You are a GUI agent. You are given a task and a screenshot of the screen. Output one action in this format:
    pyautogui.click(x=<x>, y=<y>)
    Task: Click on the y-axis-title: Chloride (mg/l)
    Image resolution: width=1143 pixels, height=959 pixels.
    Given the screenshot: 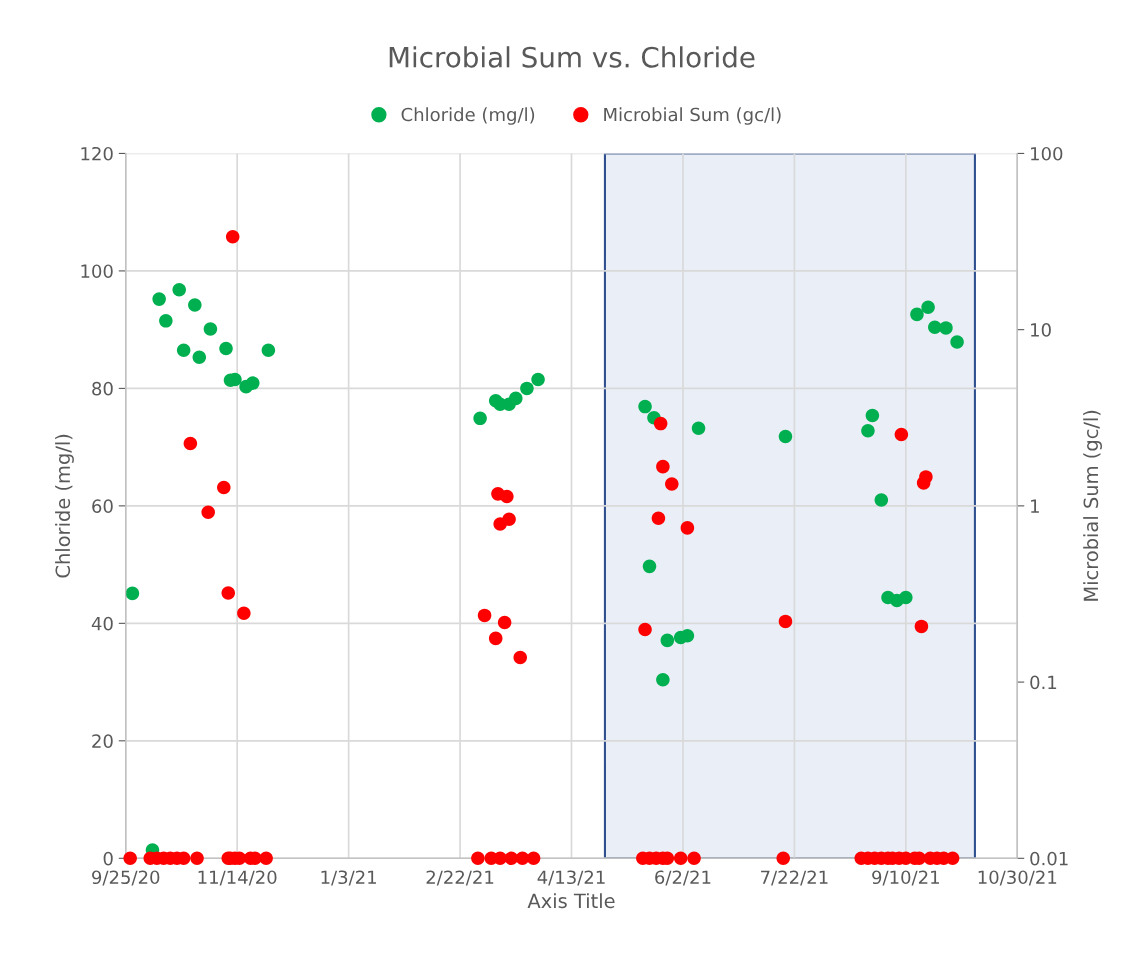 What is the action you would take?
    pyautogui.click(x=64, y=506)
    